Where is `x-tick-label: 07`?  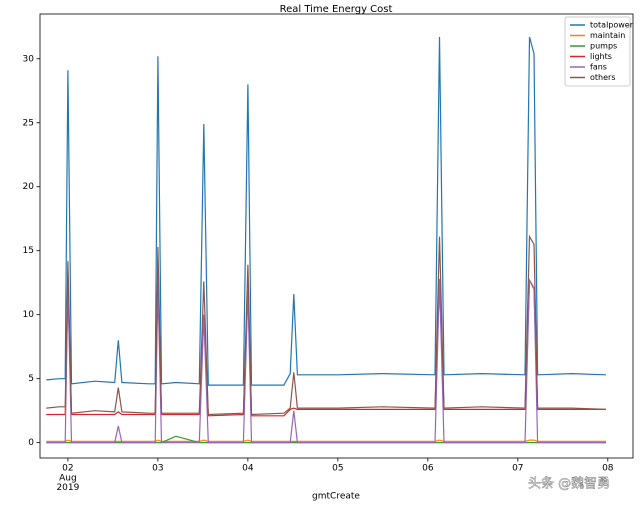 x-tick-label: 07 is located at coordinates (517, 469).